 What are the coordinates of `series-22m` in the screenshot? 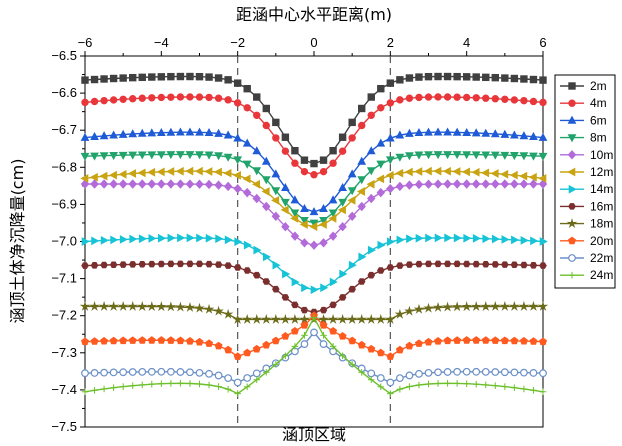 It's located at (314, 357).